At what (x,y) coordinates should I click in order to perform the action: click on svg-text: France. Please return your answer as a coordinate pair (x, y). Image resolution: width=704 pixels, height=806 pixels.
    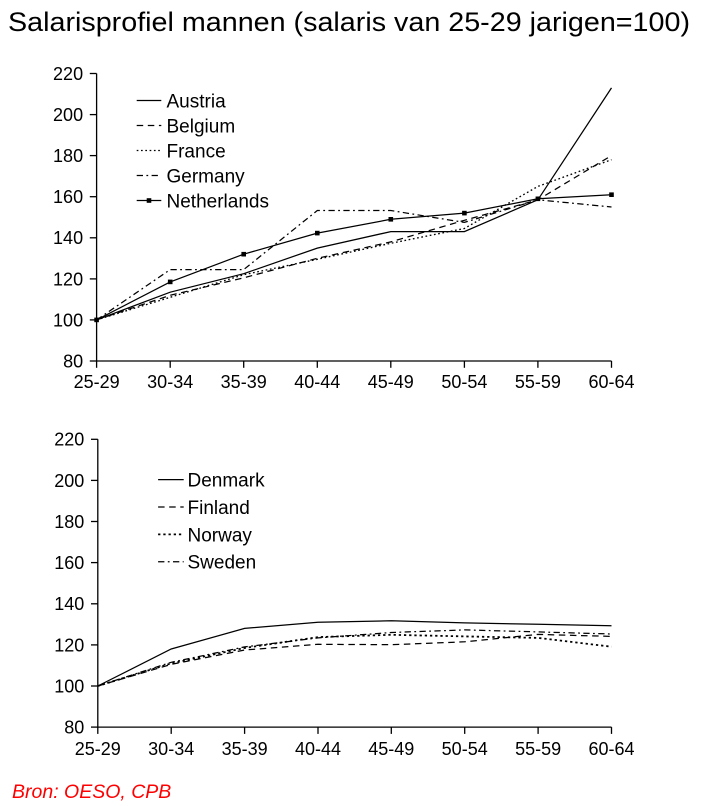
    Looking at the image, I should click on (196, 151).